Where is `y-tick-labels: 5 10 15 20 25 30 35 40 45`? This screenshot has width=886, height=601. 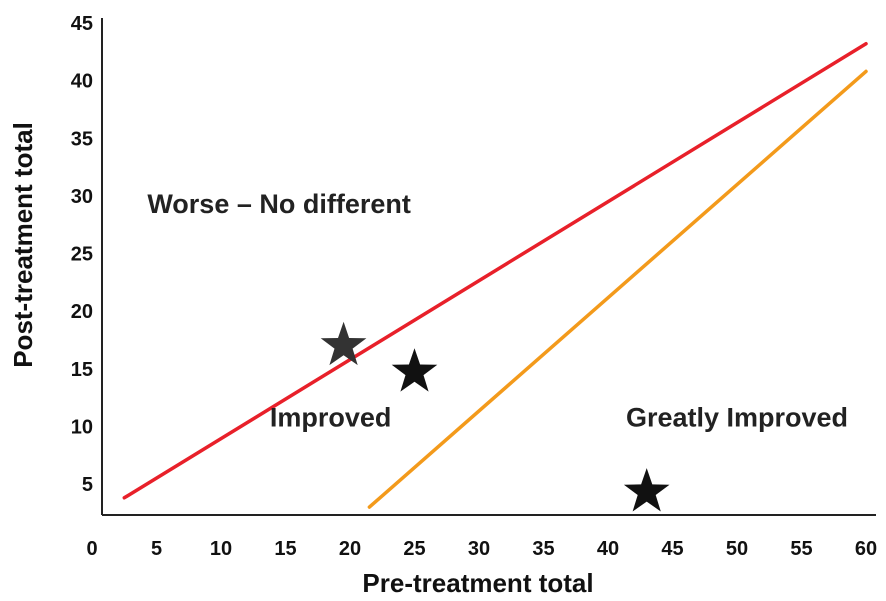 y-tick-labels: 5 10 15 20 25 30 35 40 45 is located at coordinates (82, 254).